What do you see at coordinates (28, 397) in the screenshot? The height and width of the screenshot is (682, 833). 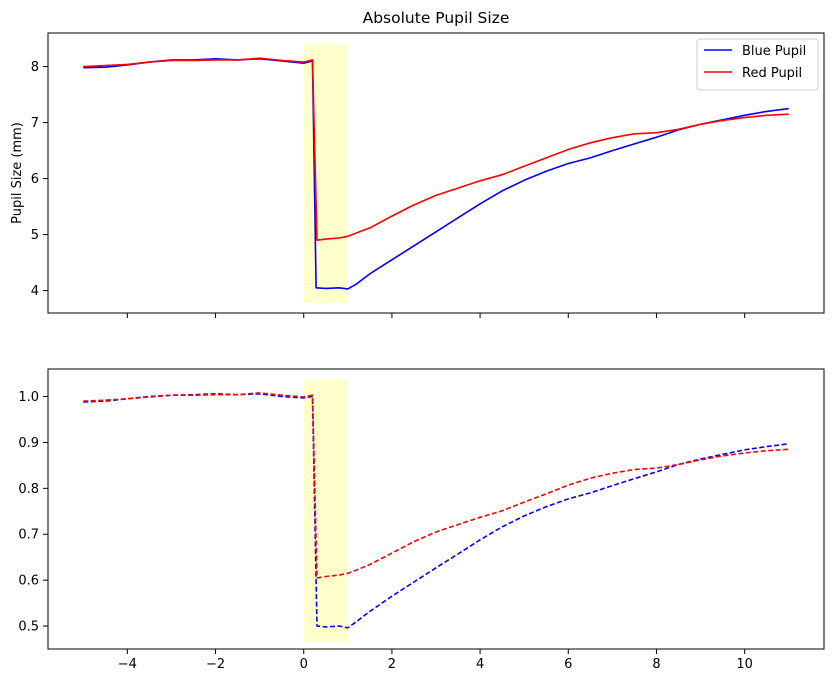 I see `y-tick-label: 1.0` at bounding box center [28, 397].